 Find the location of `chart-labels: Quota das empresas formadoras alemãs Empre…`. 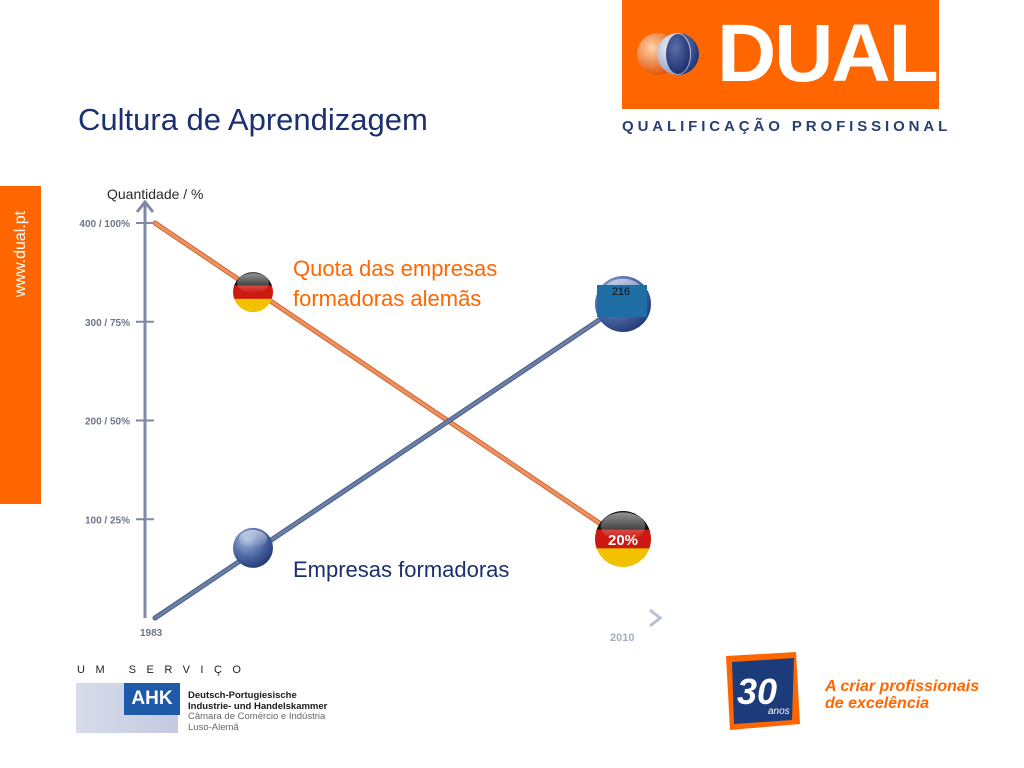

chart-labels: Quota das empresas formadoras alemãs Empre… is located at coordinates (401, 419).